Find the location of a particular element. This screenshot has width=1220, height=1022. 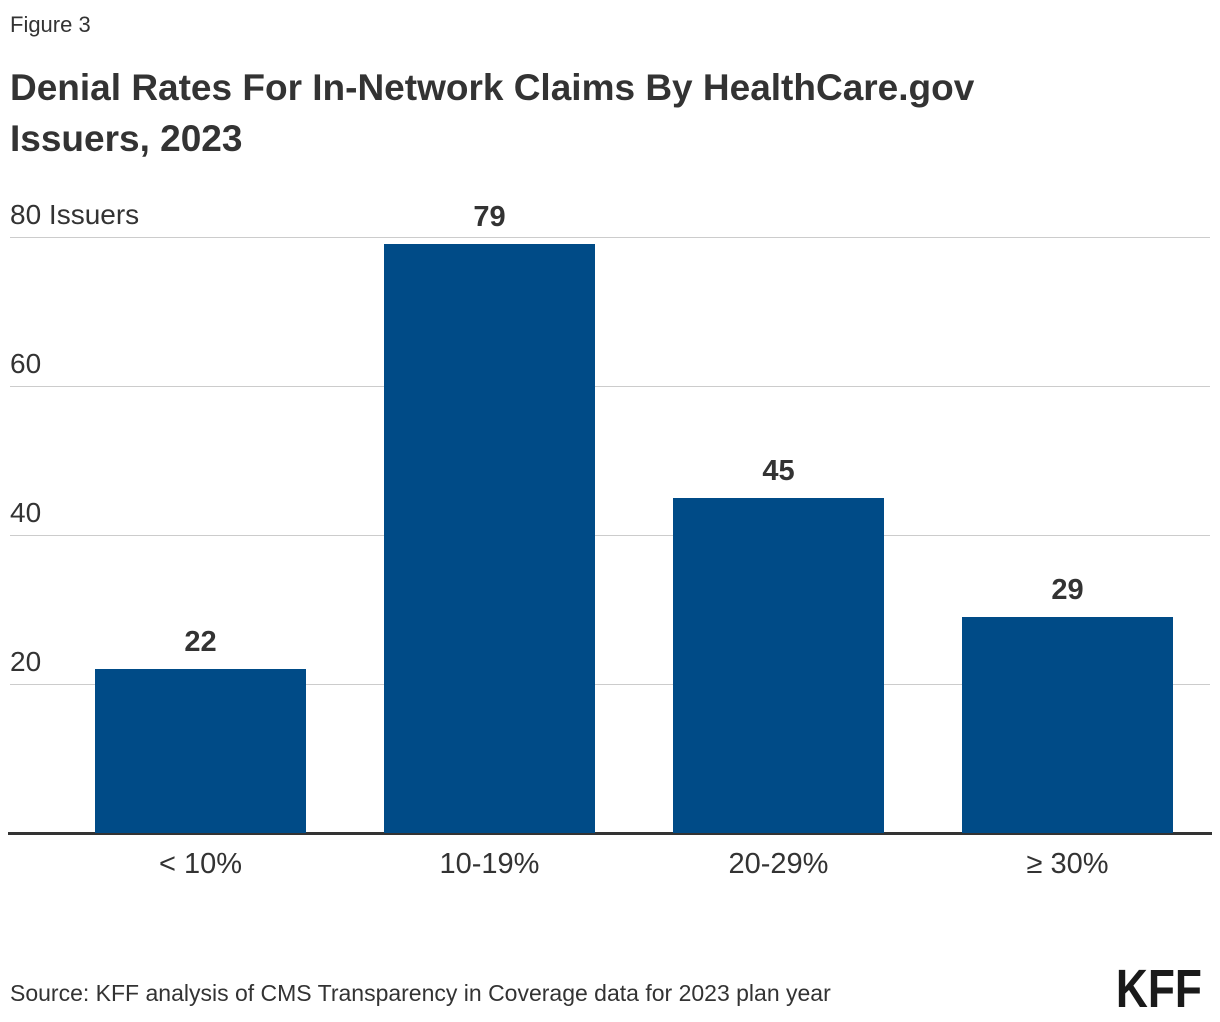

bar-value-label: 22 is located at coordinates (200, 642).